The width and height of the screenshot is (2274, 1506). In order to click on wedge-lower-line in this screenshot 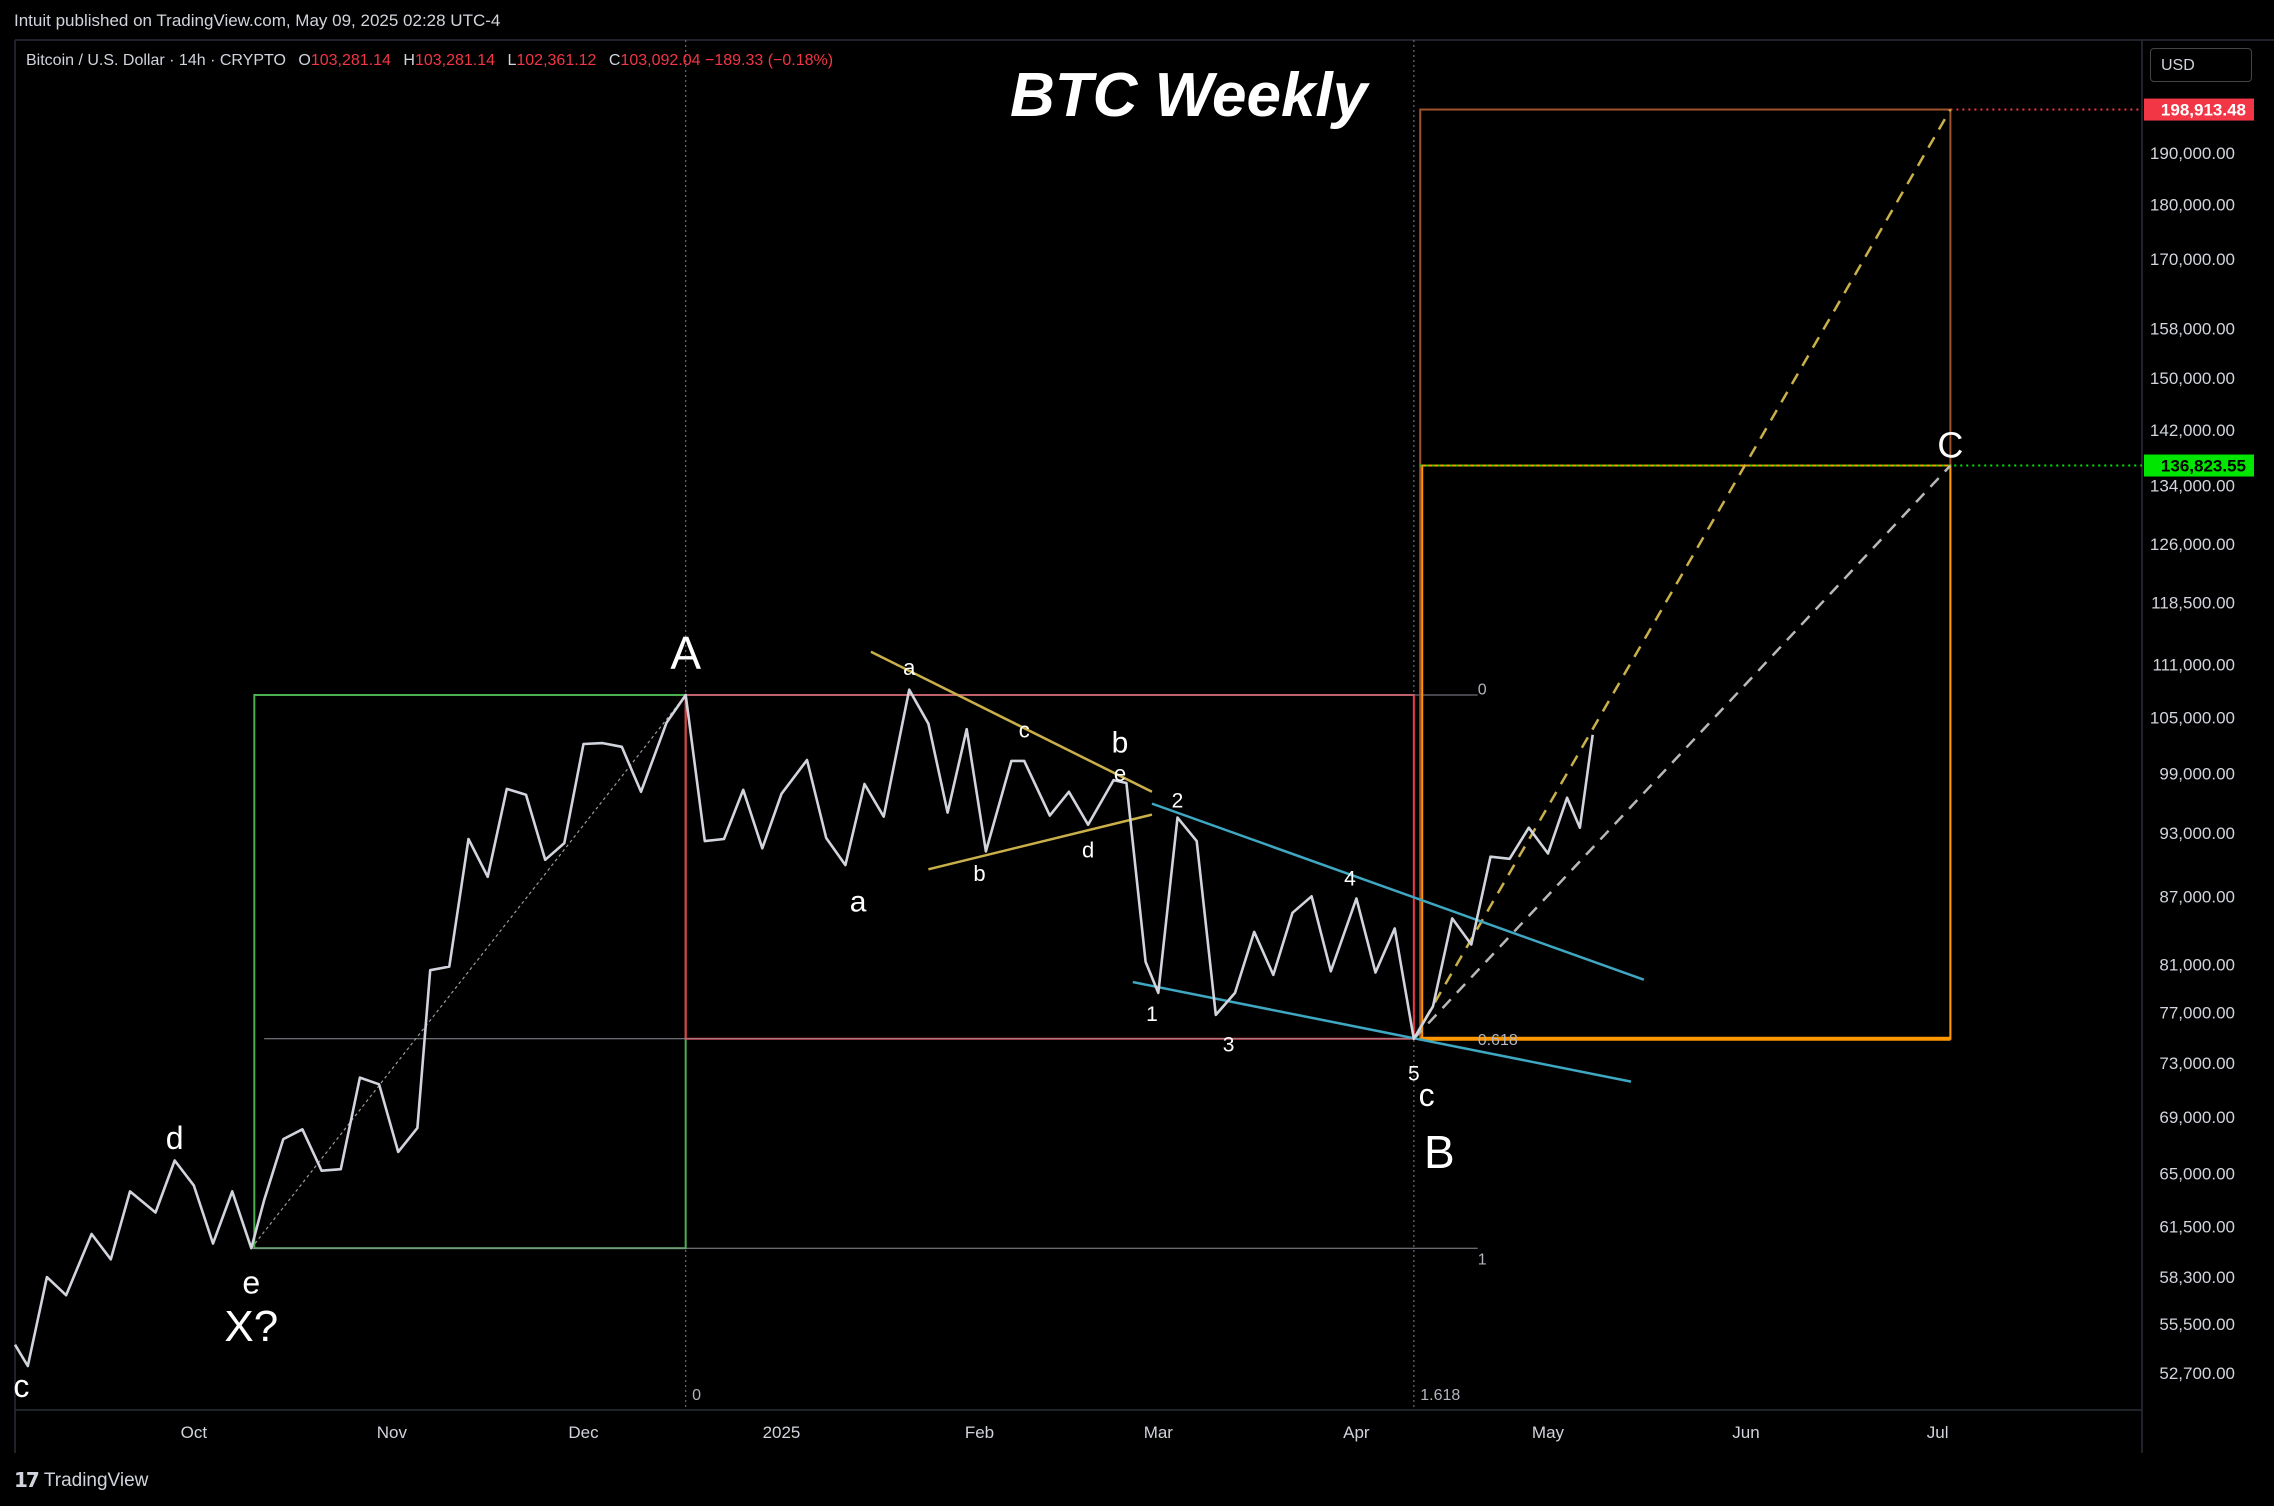, I will do `click(1382, 1031)`.